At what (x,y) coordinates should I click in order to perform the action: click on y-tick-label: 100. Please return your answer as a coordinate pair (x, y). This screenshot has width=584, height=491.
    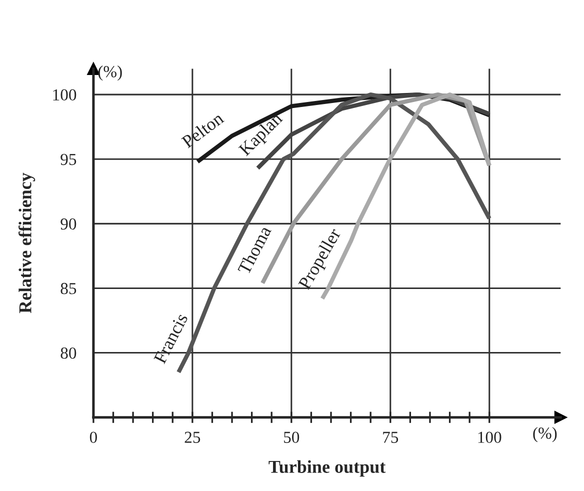
    Looking at the image, I should click on (64, 95).